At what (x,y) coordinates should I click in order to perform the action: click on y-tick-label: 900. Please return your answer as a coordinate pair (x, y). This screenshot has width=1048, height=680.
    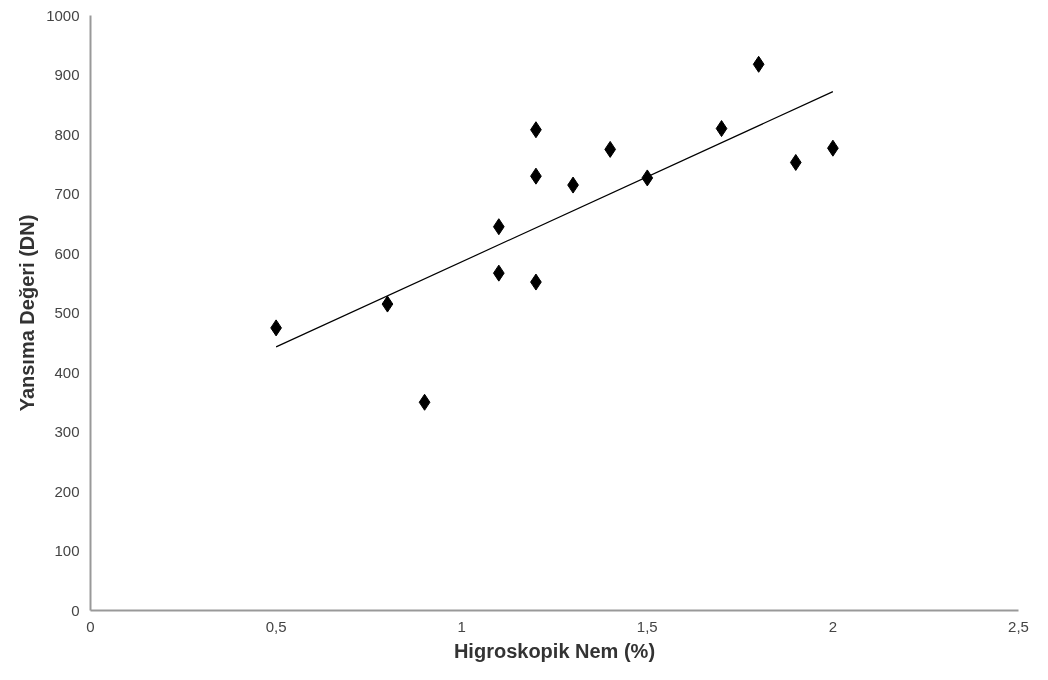
    Looking at the image, I should click on (67, 74).